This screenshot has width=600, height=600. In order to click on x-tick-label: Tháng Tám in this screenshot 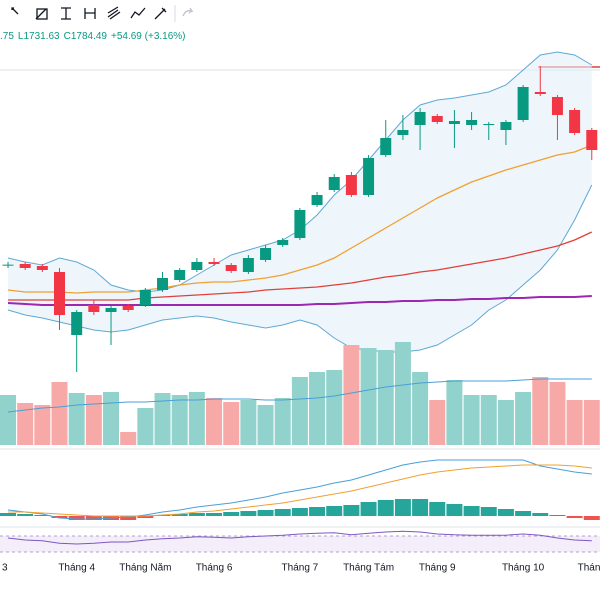, I will do `click(368, 568)`.